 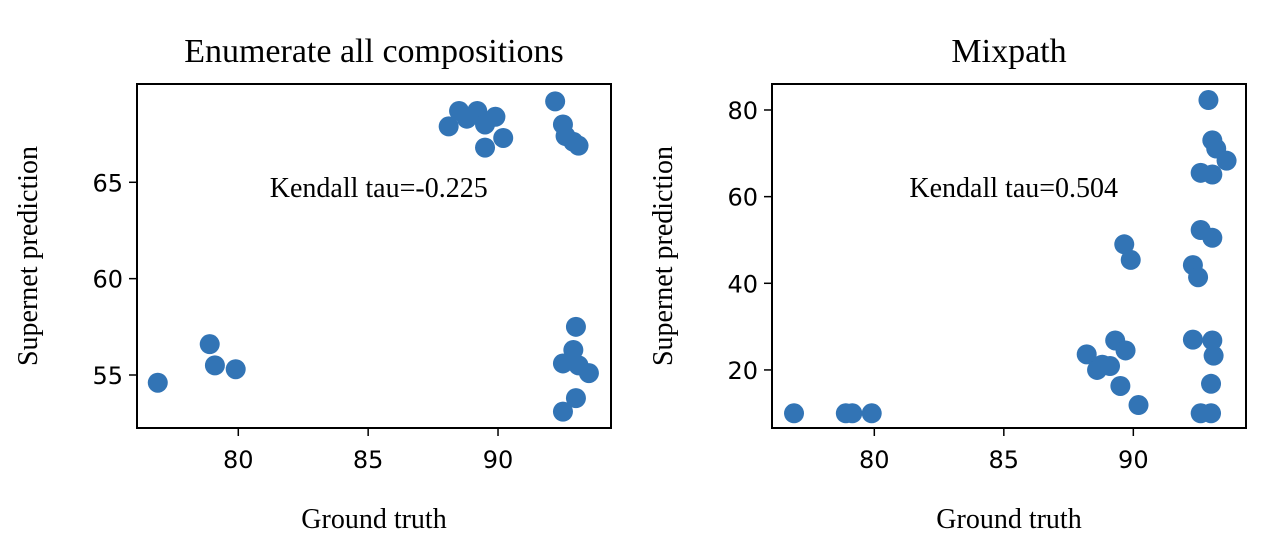 What do you see at coordinates (107, 376) in the screenshot?
I see `y-tick-label: 55` at bounding box center [107, 376].